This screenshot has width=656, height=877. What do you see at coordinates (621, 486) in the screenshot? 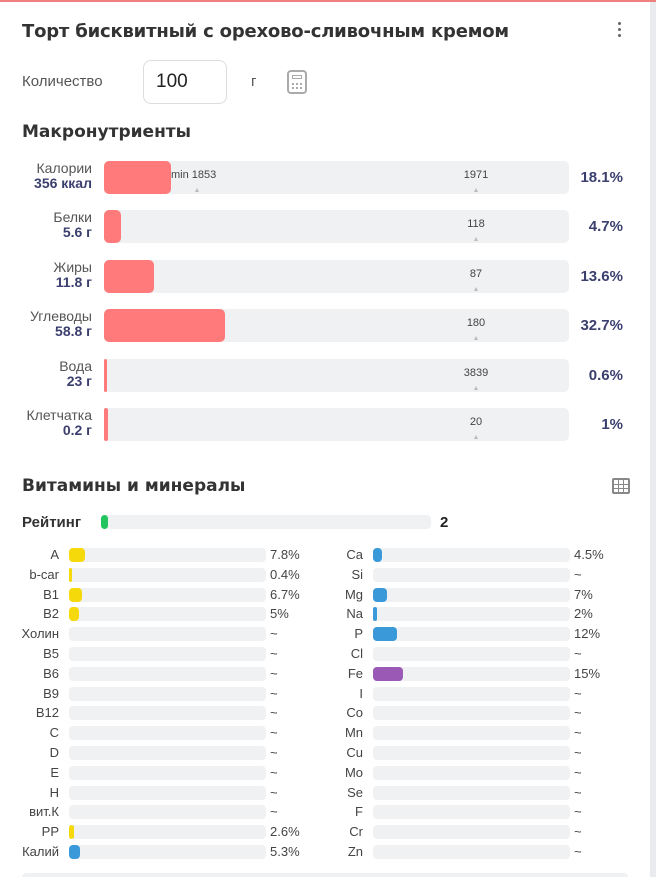
I see `table-grid-icon` at bounding box center [621, 486].